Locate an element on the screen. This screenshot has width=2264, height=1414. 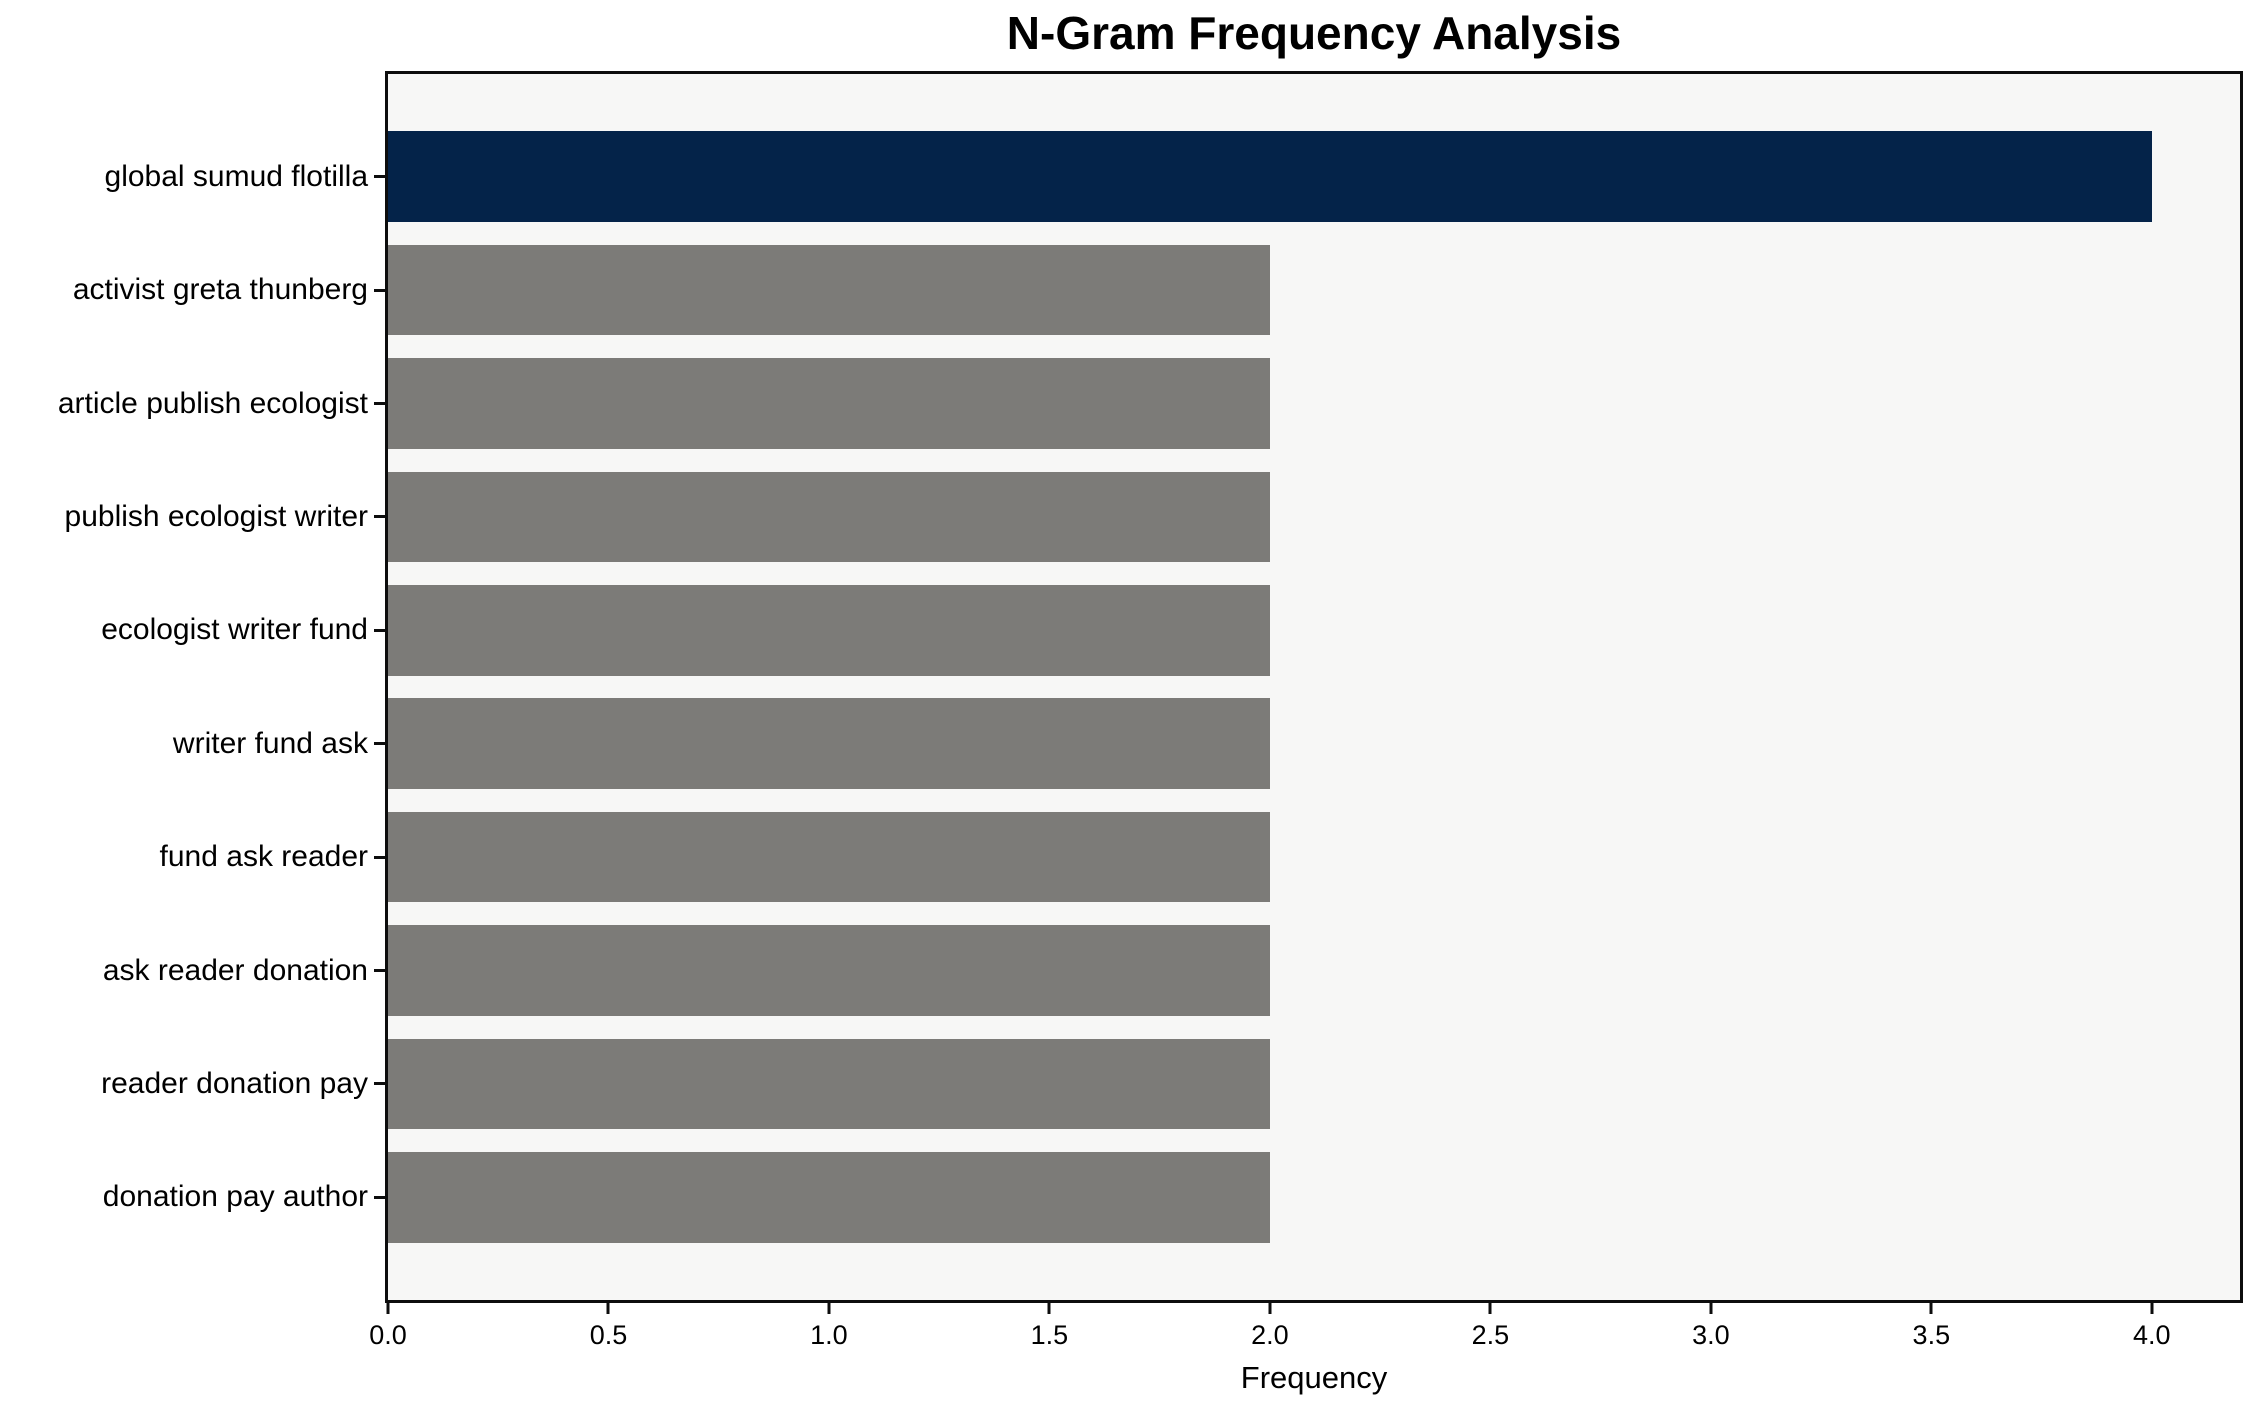
y-tick-label: global sumud flotilla is located at coordinates (236, 176).